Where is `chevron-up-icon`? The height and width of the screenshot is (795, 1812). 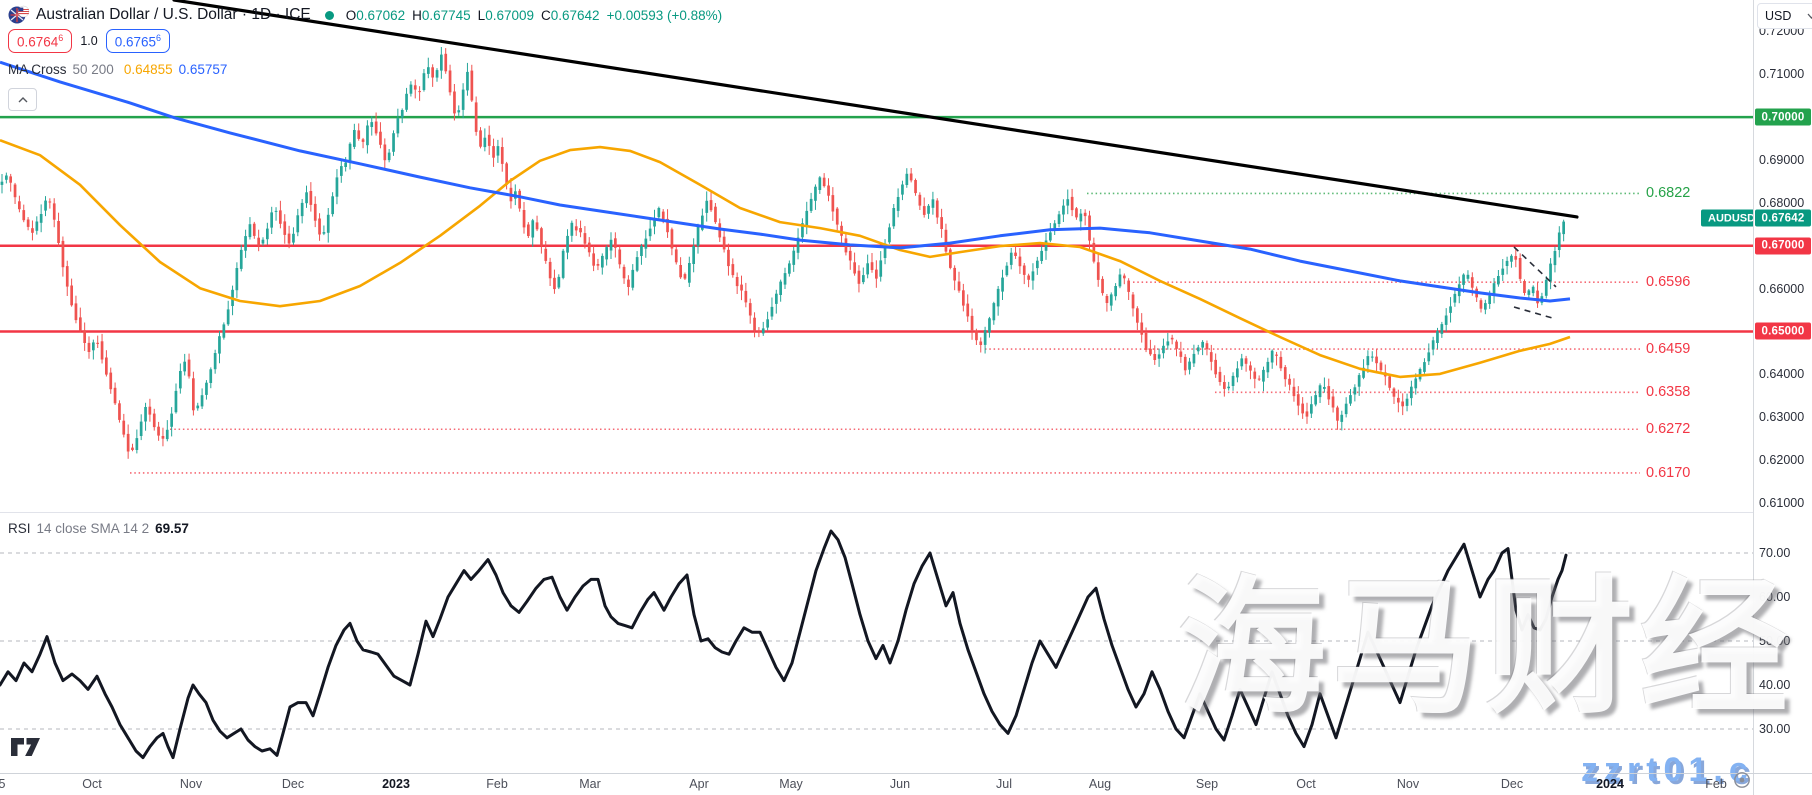 chevron-up-icon is located at coordinates (22, 99).